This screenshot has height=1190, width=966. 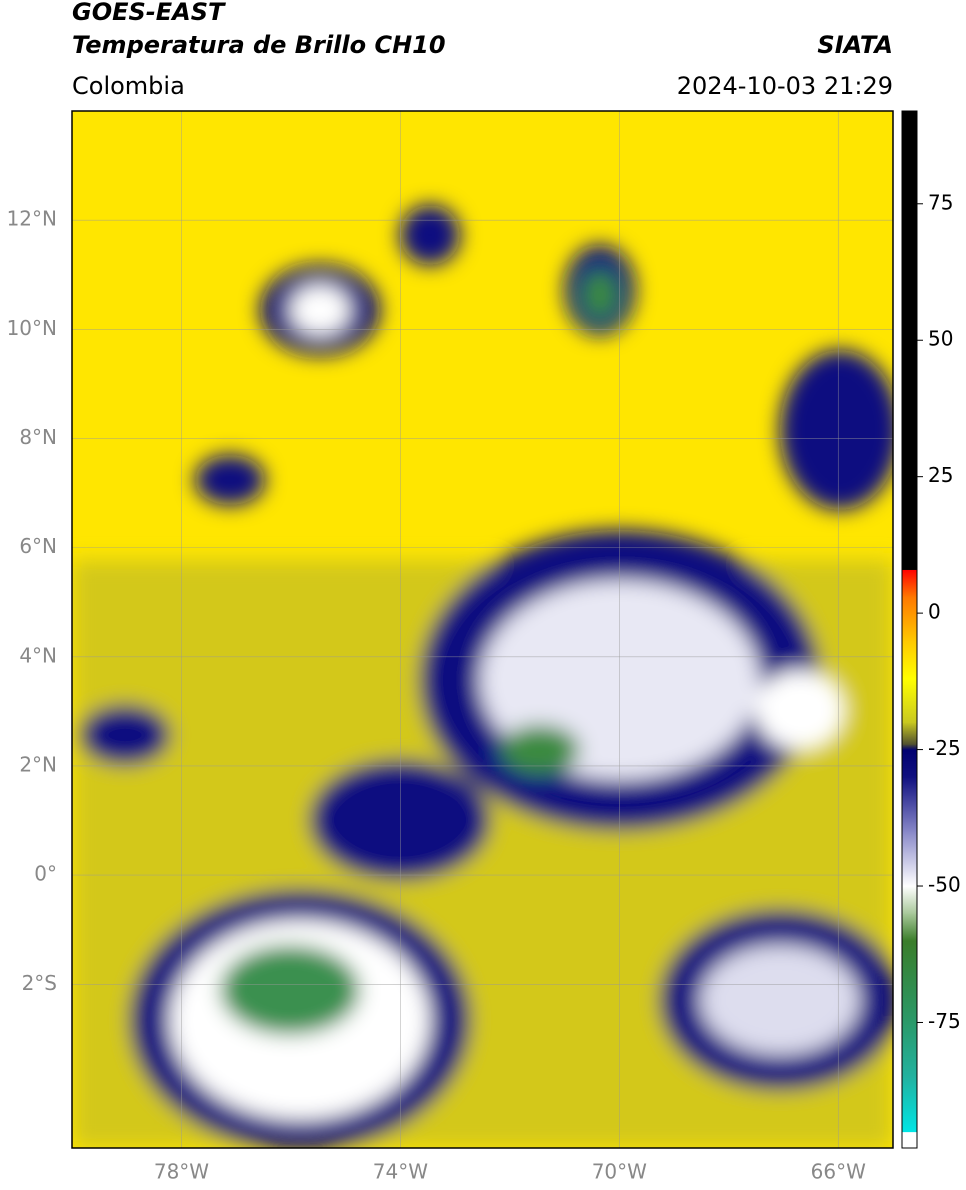 What do you see at coordinates (39, 983) in the screenshot?
I see `y-tick-label: 2°S` at bounding box center [39, 983].